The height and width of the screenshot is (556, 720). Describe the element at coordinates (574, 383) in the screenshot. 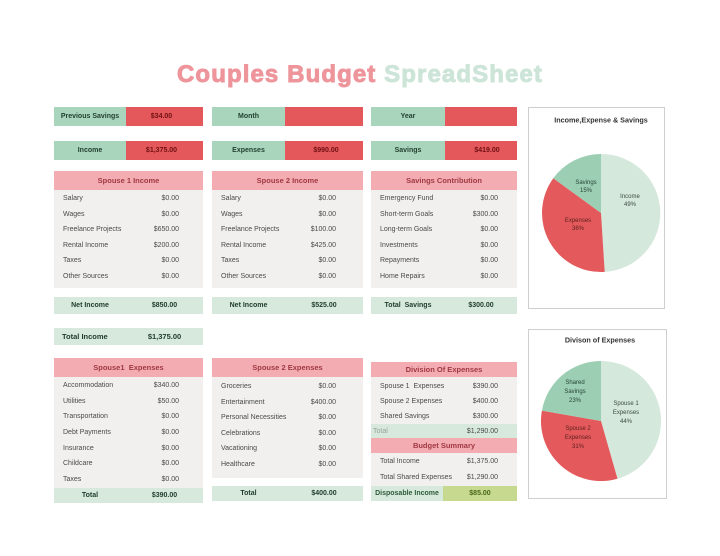

I see `svg-text: Shared` at that location.